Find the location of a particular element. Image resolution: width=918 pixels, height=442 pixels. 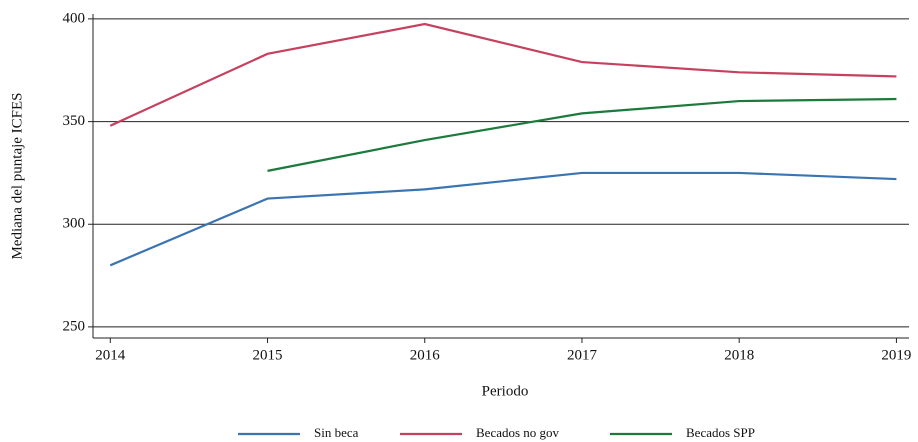

series-line is located at coordinates (582, 134).